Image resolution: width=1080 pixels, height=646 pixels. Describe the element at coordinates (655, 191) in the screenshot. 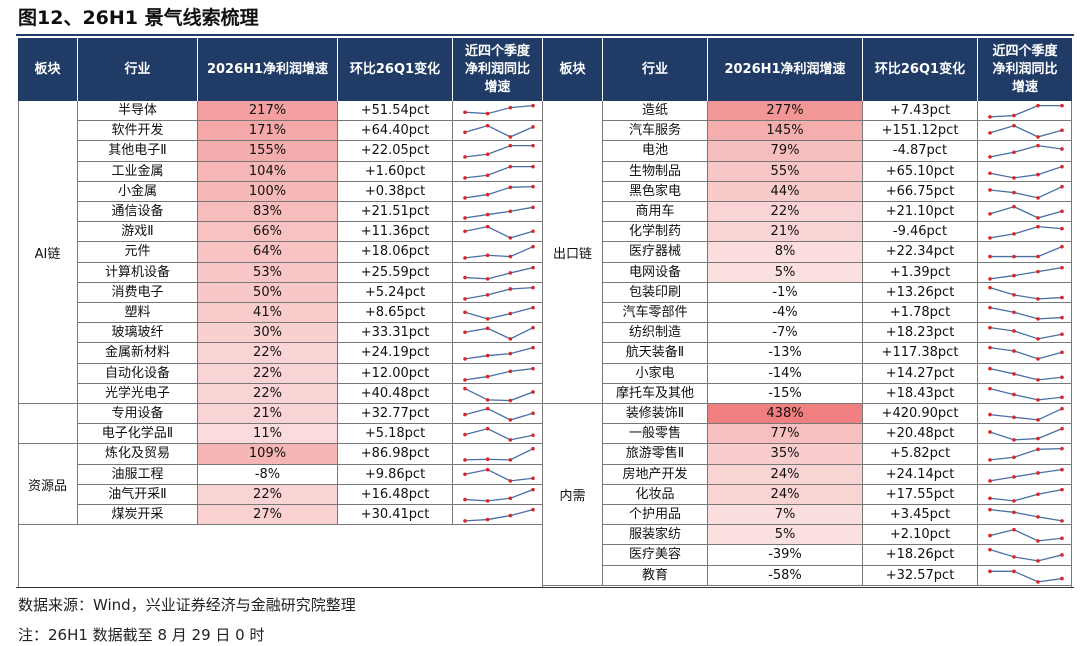

I see `industry-cell: 黑色家电` at that location.